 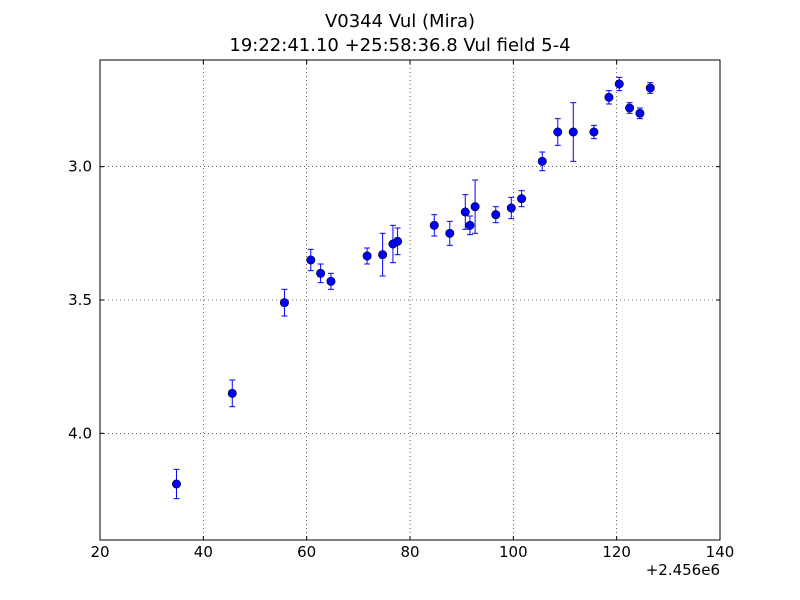 I want to click on x-axis-offset-label: +2.456e6, so click(x=683, y=570).